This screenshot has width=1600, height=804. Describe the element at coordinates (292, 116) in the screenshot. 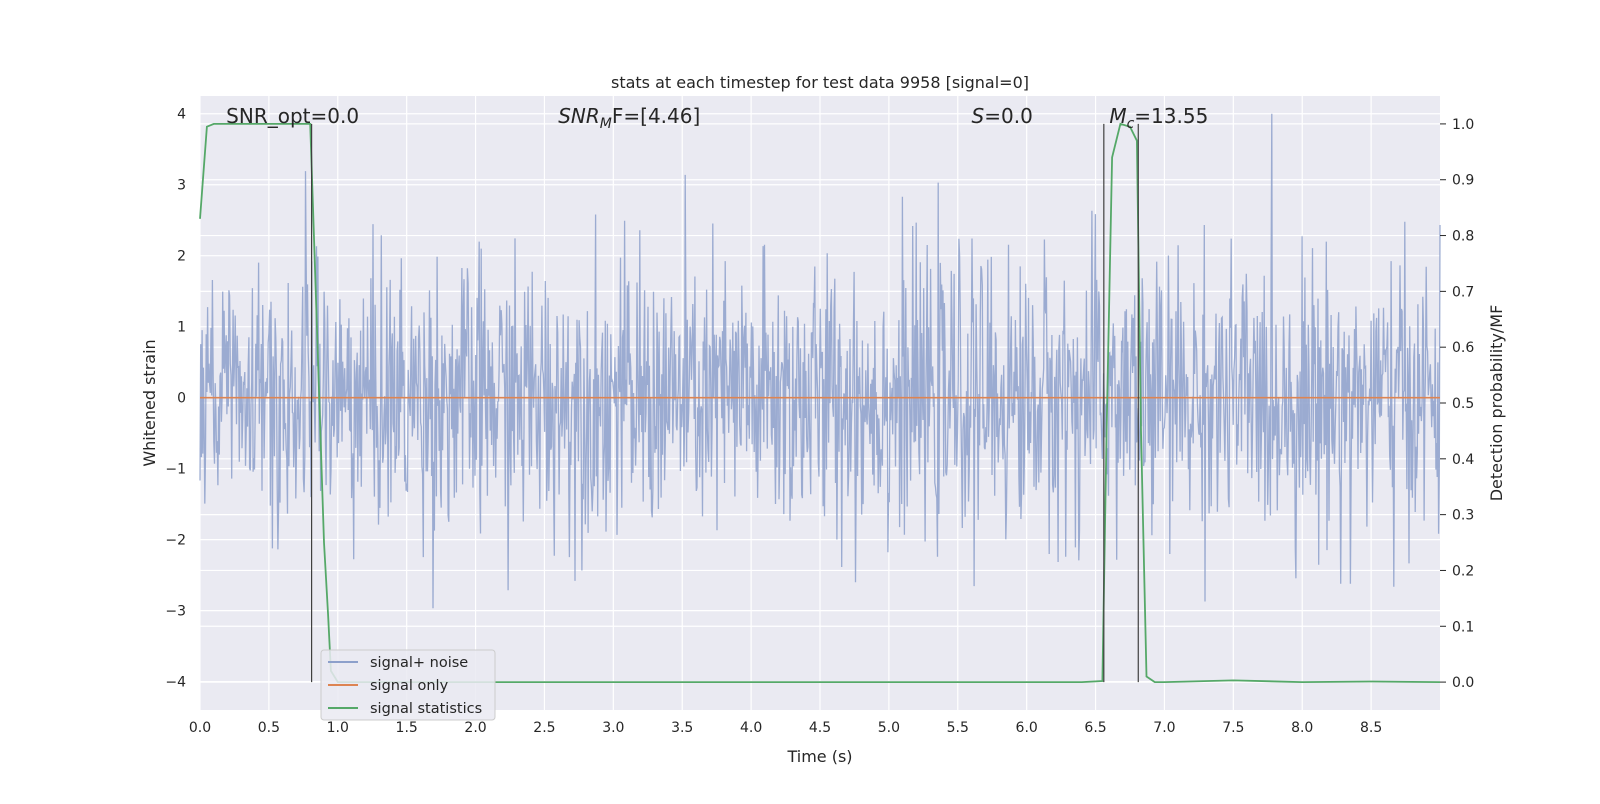

I see `annotation-label: SNR_opt=0.0` at that location.